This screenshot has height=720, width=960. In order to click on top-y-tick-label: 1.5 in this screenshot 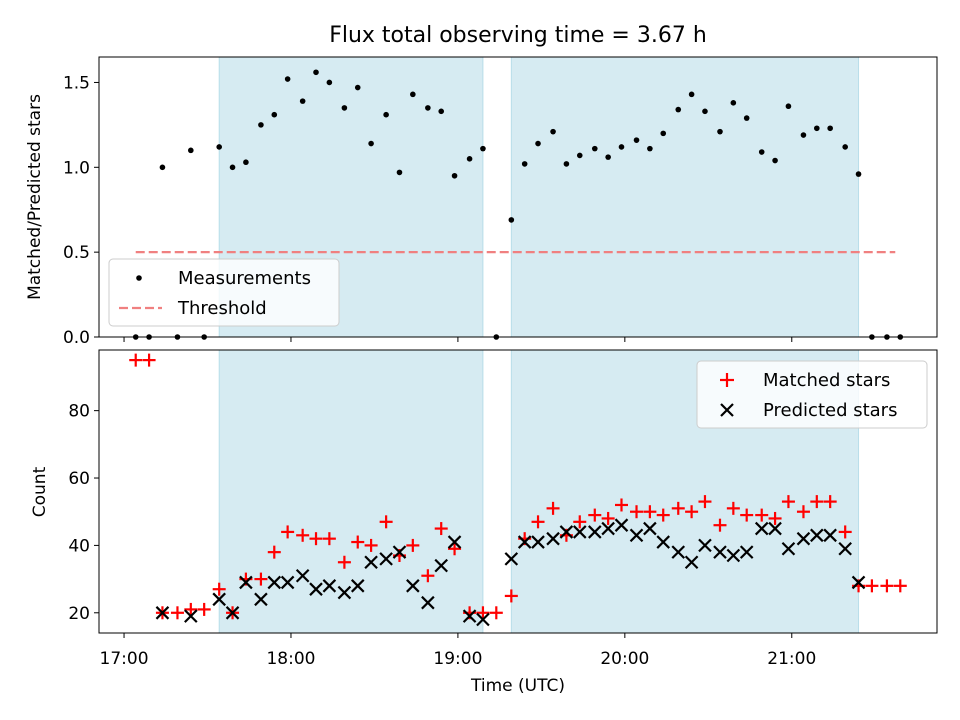, I will do `click(76, 83)`.